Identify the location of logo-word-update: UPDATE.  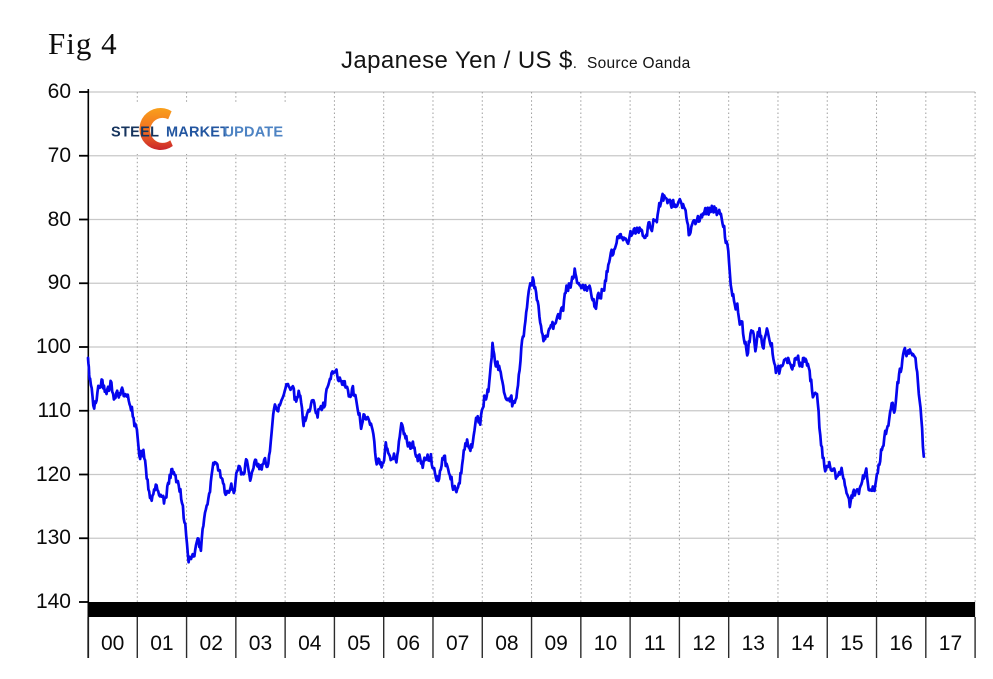
(254, 133).